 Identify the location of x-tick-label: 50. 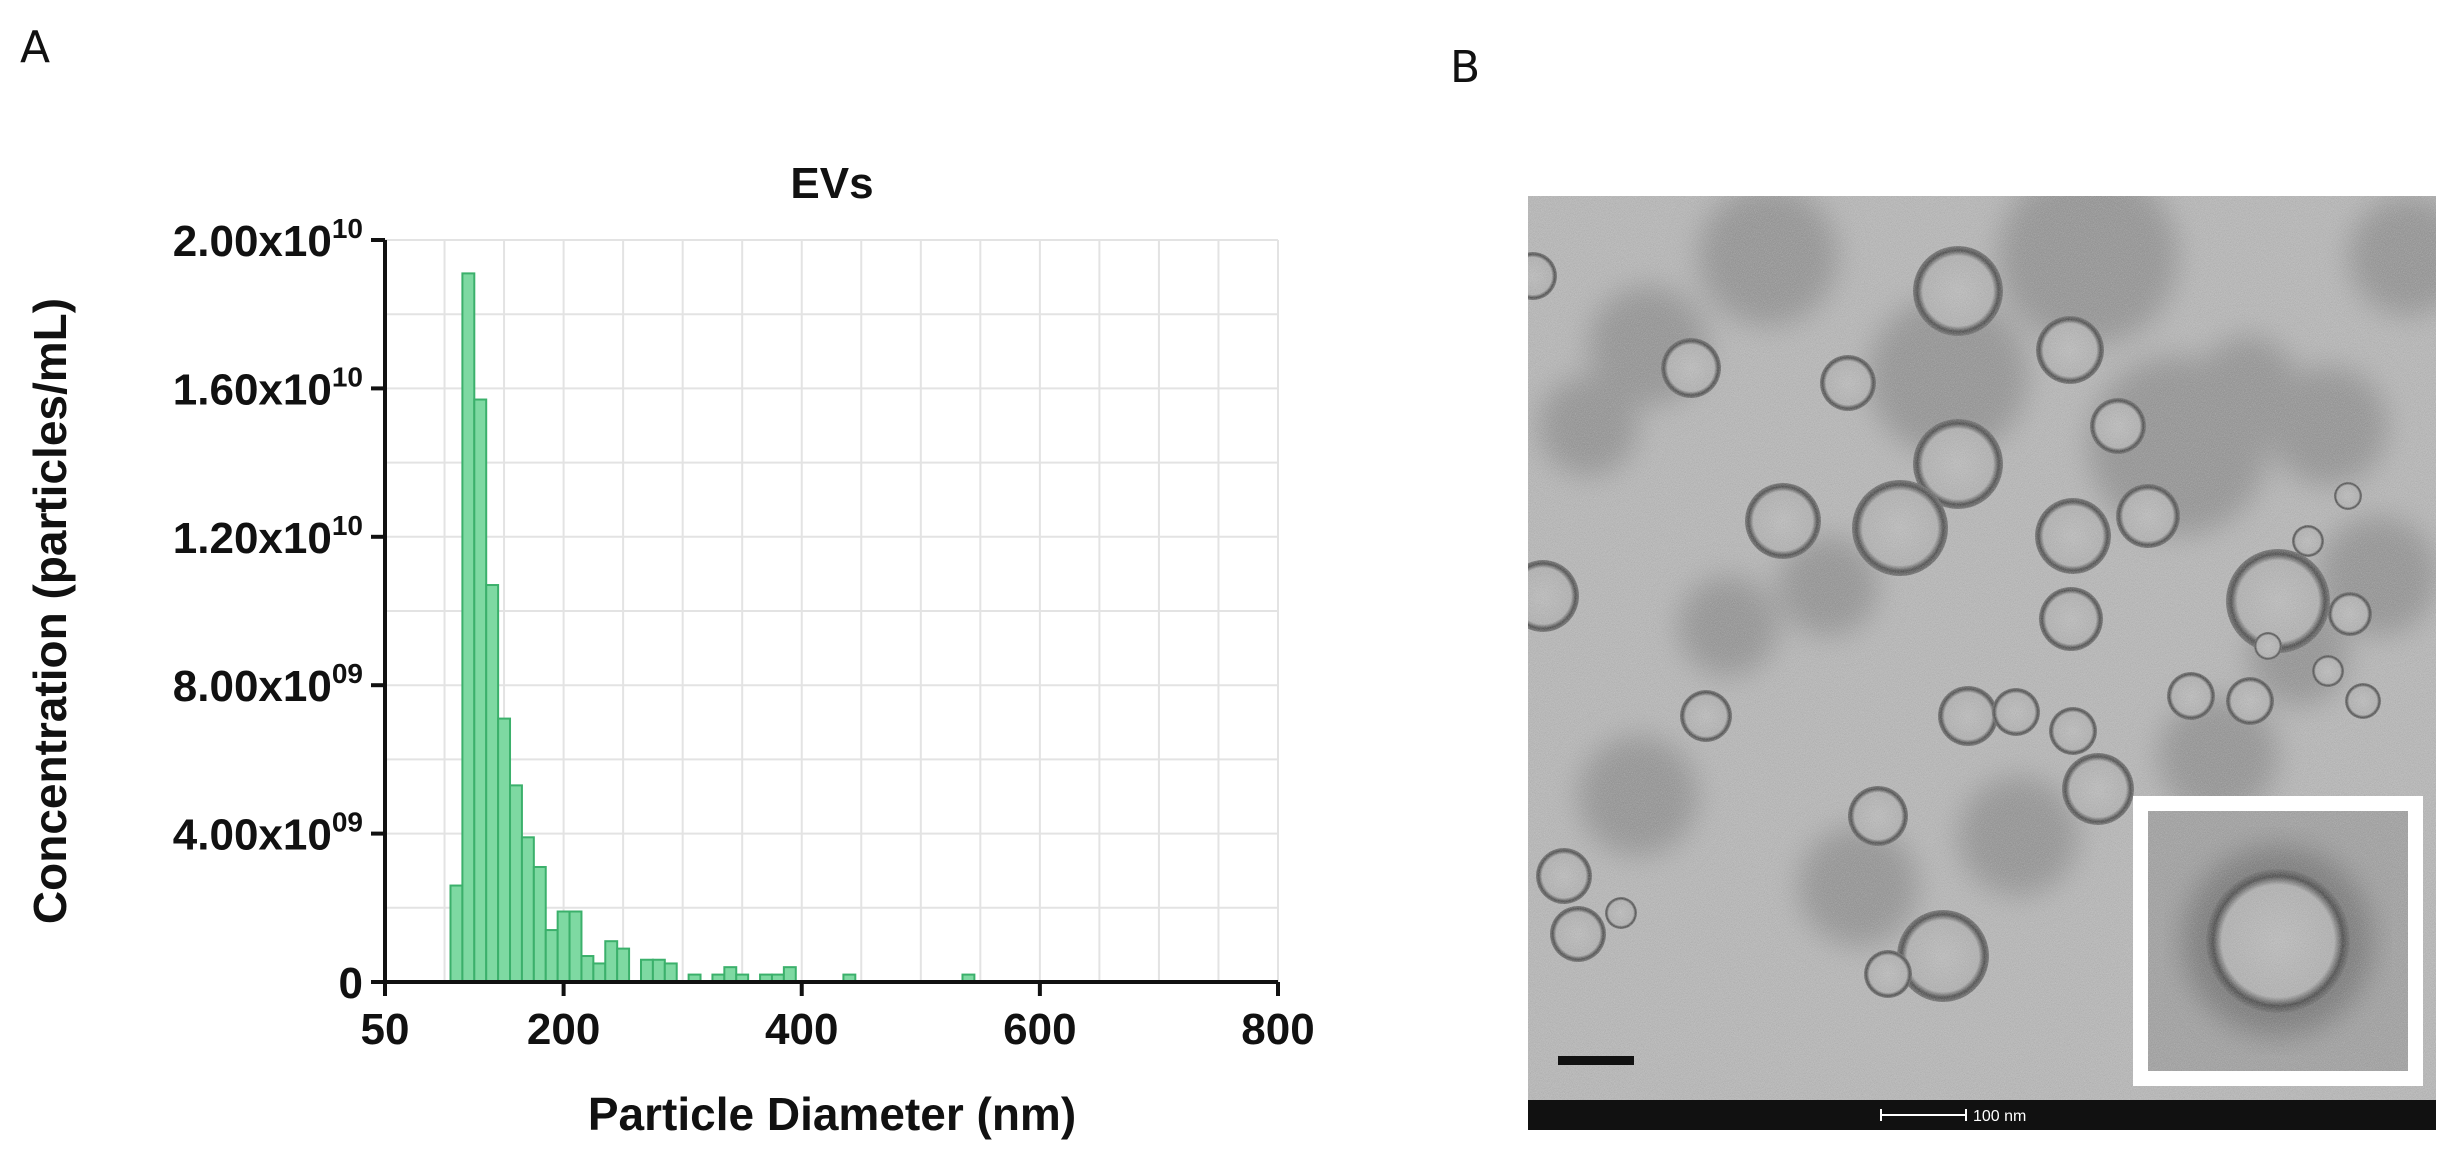
(385, 1029).